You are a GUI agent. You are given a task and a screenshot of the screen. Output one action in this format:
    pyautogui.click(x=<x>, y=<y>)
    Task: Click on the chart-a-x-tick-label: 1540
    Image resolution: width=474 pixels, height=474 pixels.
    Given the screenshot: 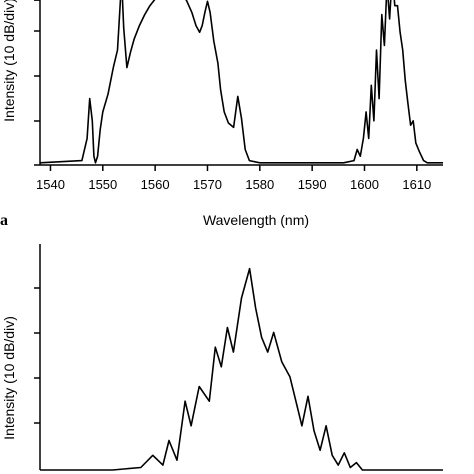 What is the action you would take?
    pyautogui.click(x=50, y=184)
    